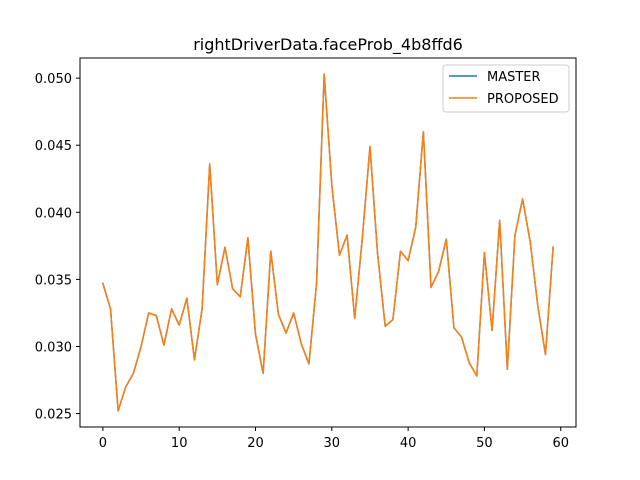  I want to click on y-tick-label: 0.030, so click(53, 347).